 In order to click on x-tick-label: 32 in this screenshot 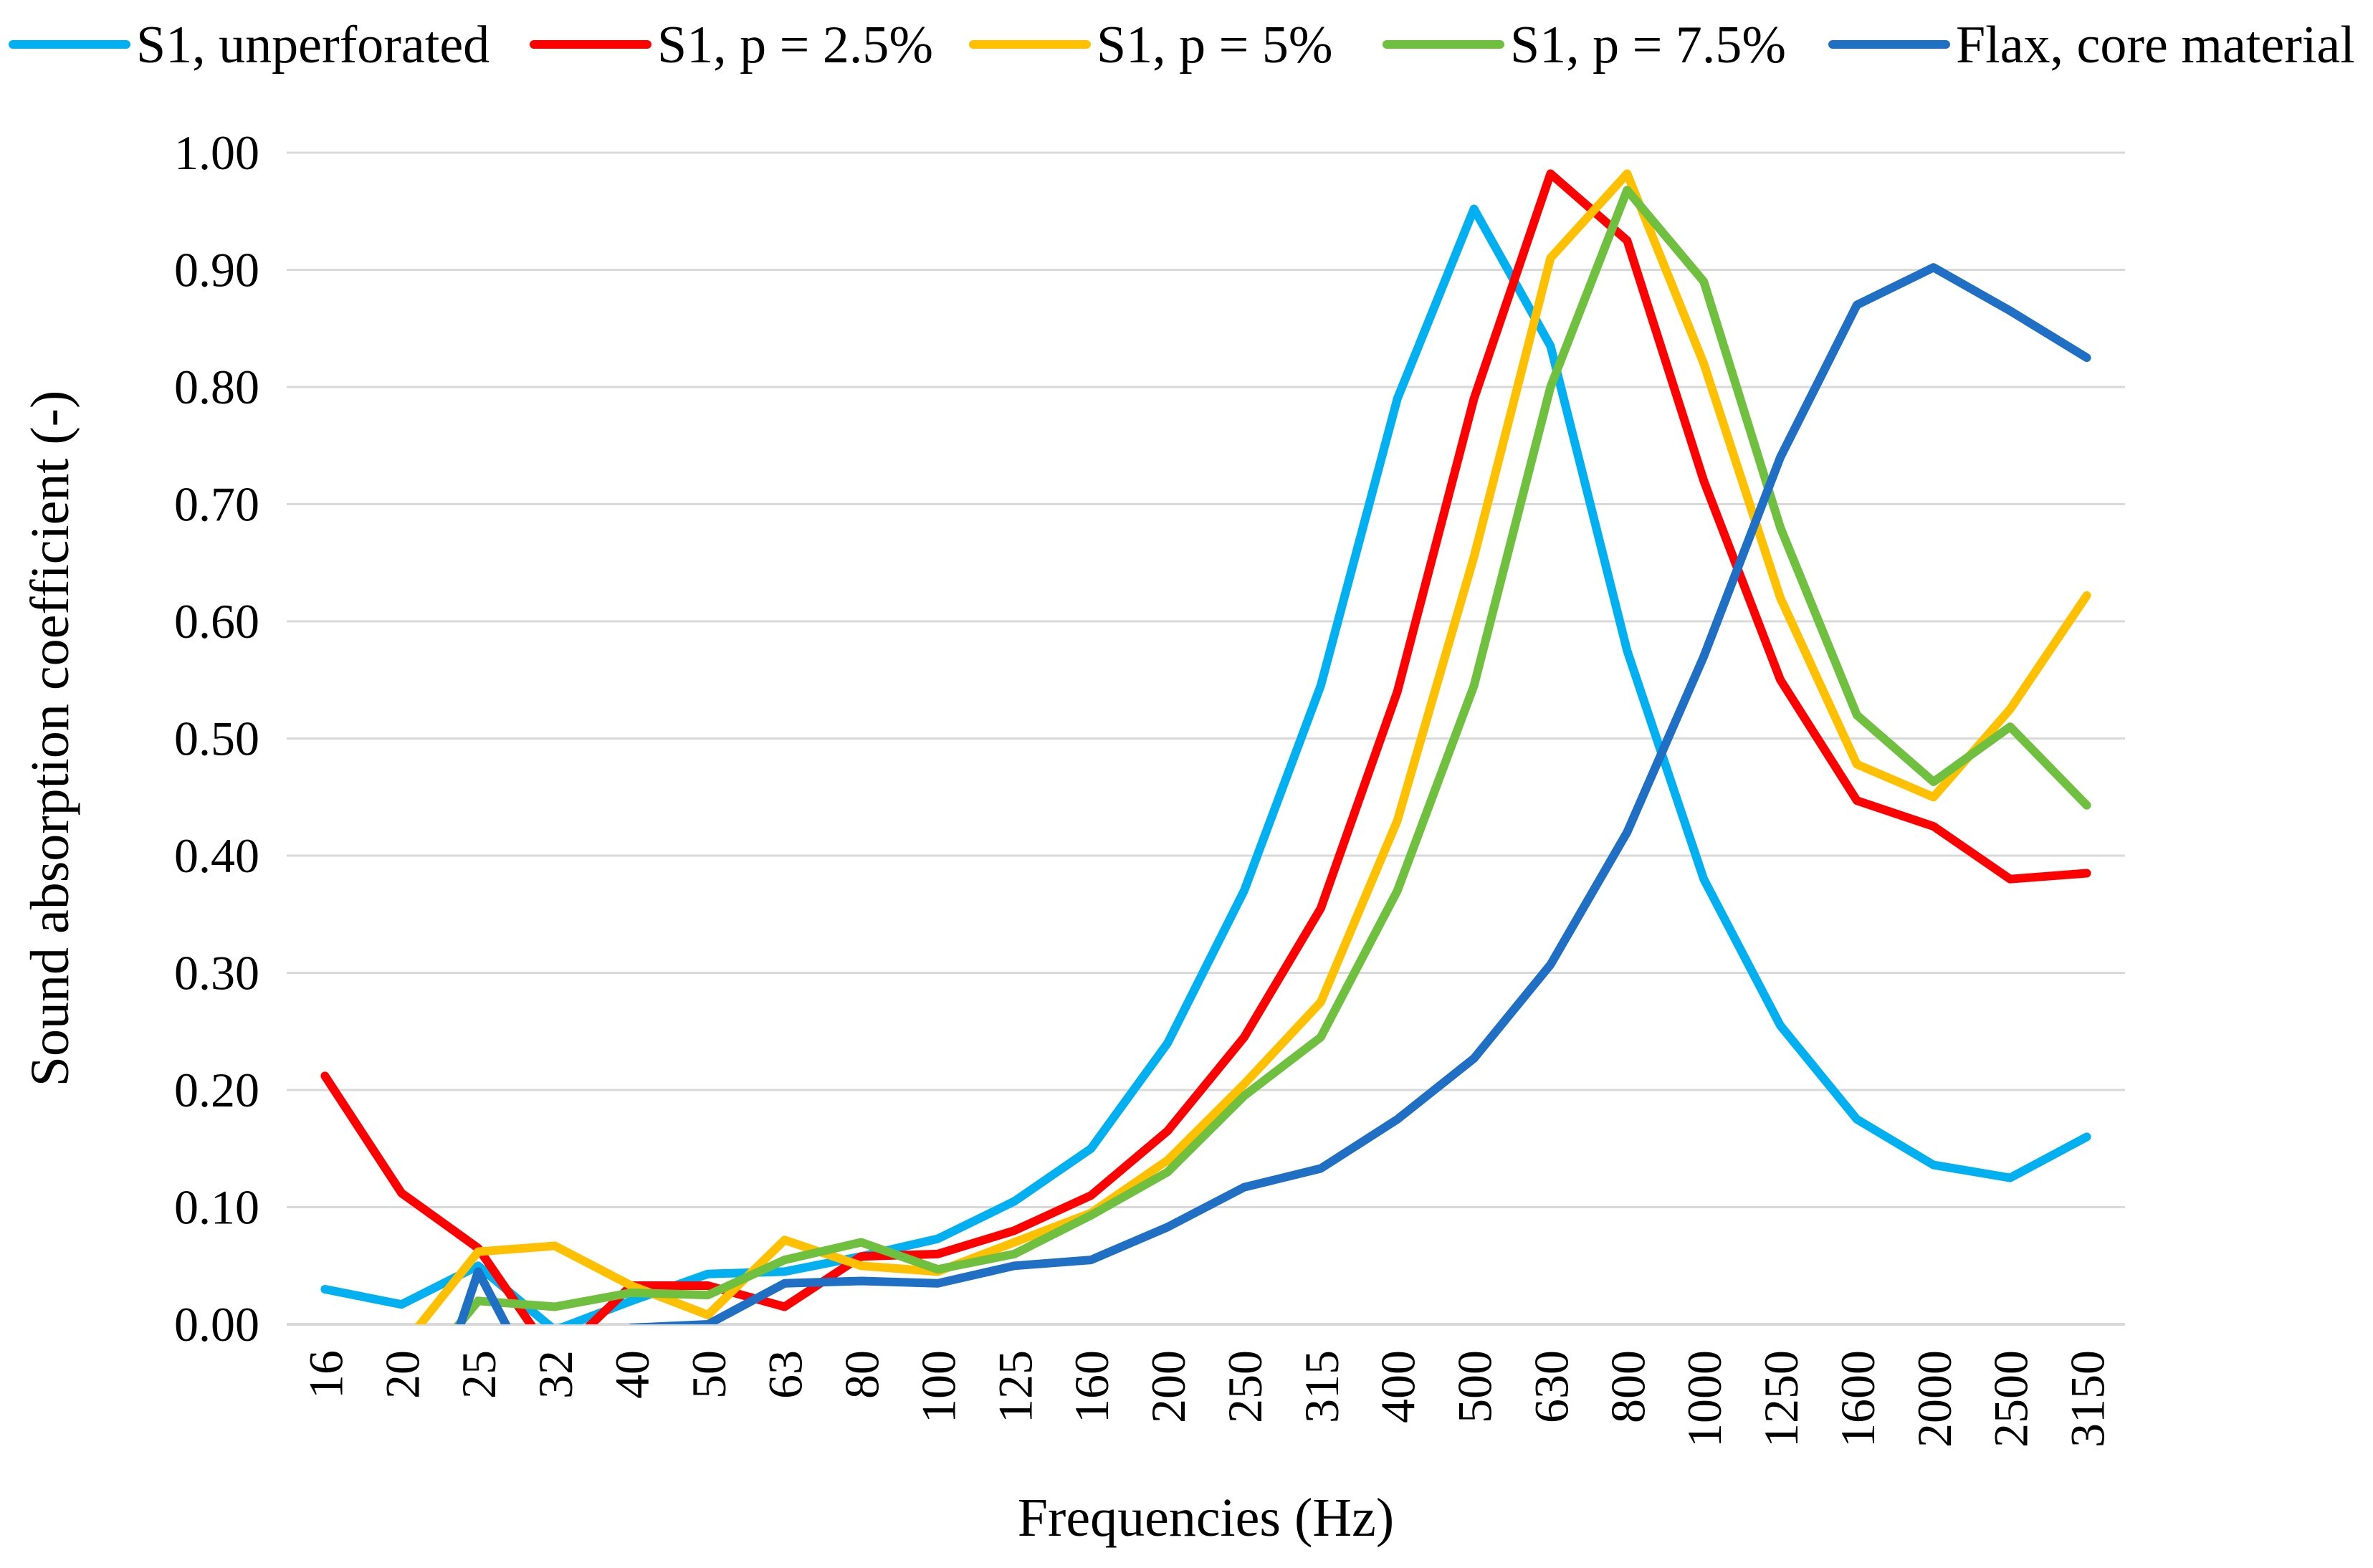, I will do `click(555, 1375)`.